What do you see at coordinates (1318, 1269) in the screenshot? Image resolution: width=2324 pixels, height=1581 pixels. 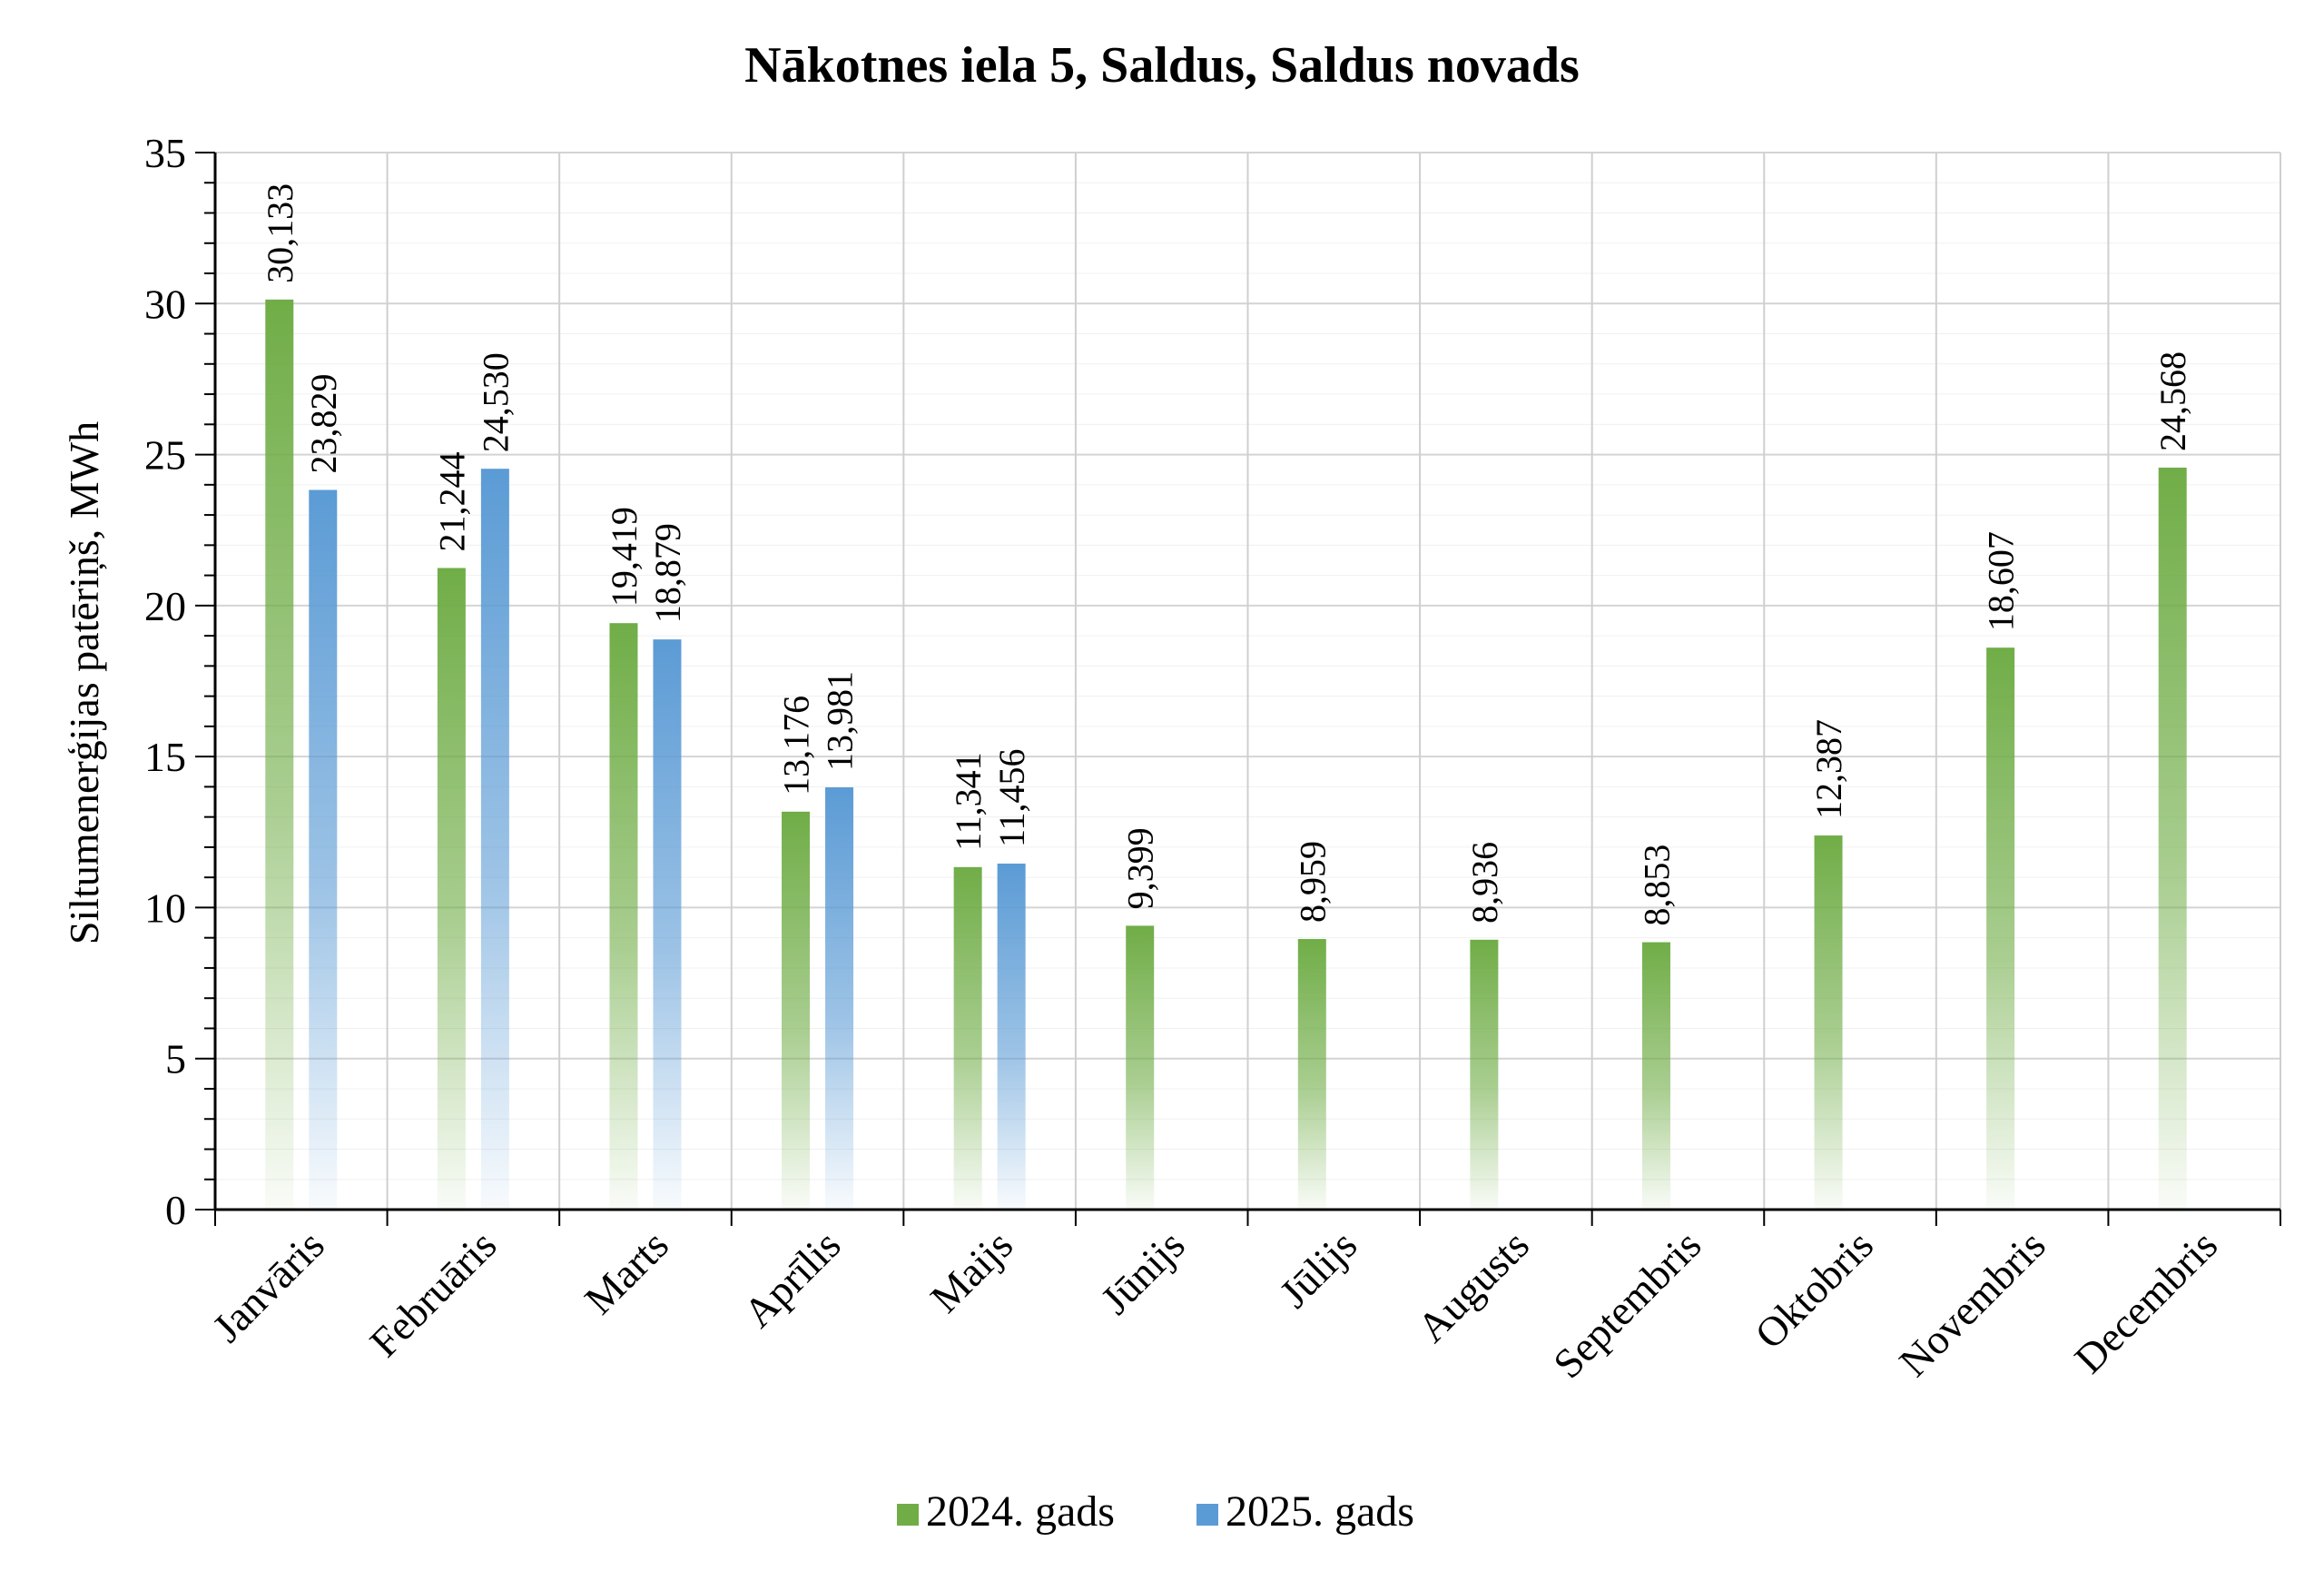 I see `x-tick-label: Jūlijs` at bounding box center [1318, 1269].